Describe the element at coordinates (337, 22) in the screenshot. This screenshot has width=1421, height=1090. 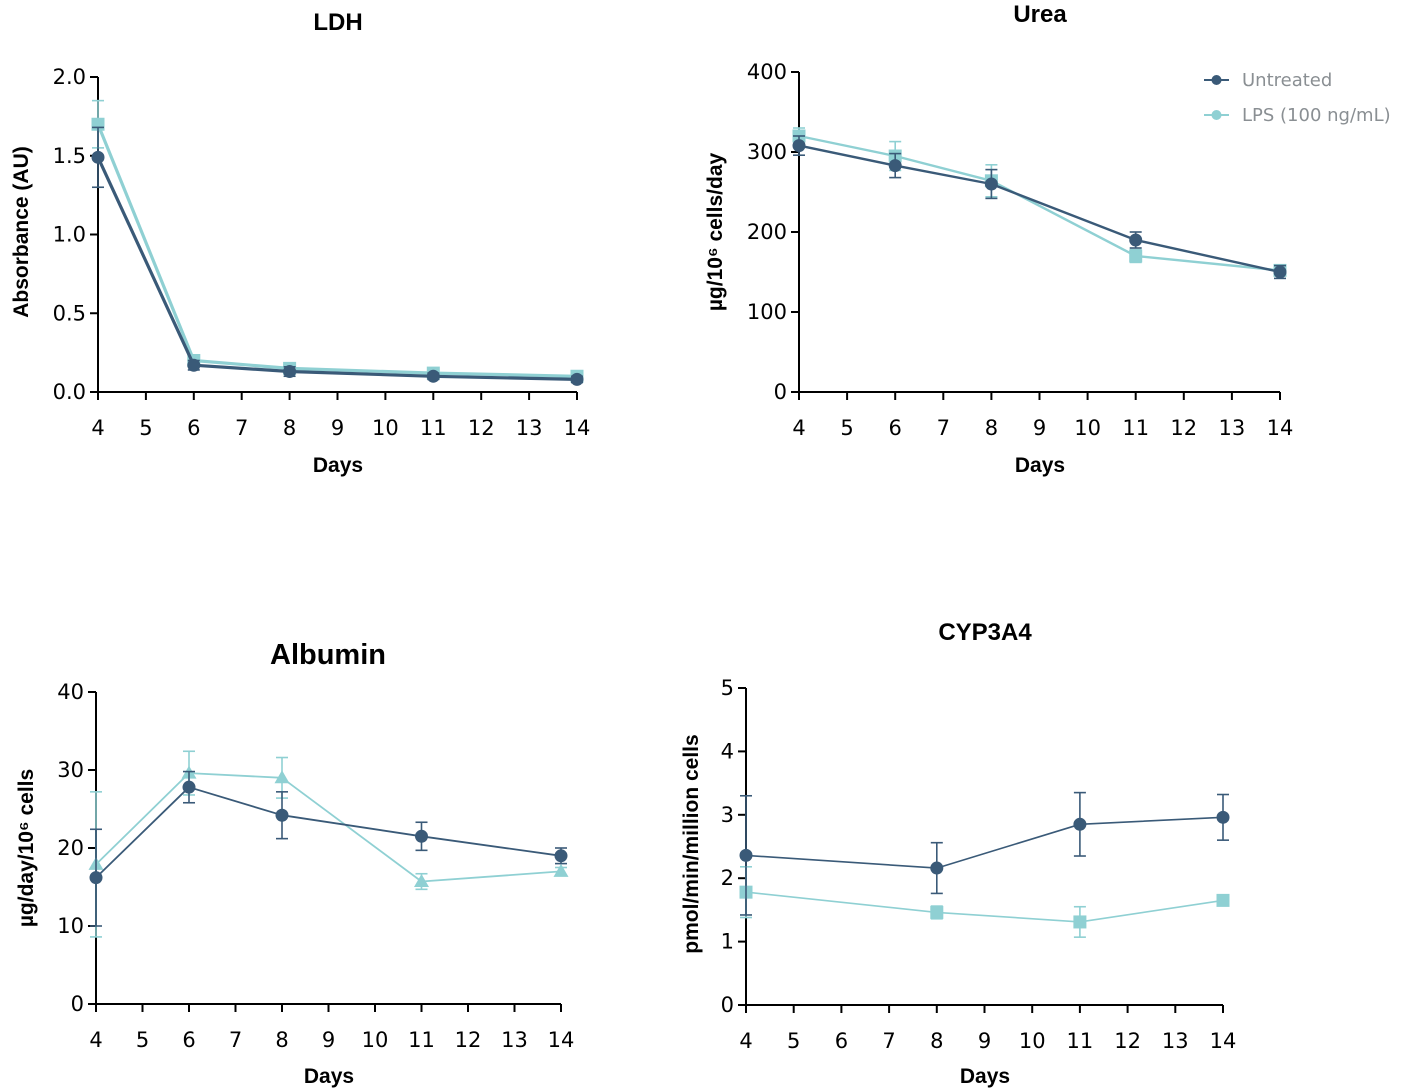
I see `chart-title: LDH` at that location.